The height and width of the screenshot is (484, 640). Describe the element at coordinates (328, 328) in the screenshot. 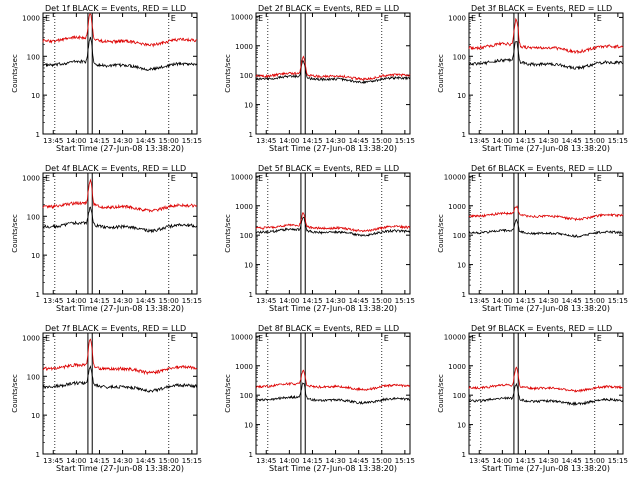

I see `plot-title: Det 8f BLACK = Events, RED = LLD` at that location.